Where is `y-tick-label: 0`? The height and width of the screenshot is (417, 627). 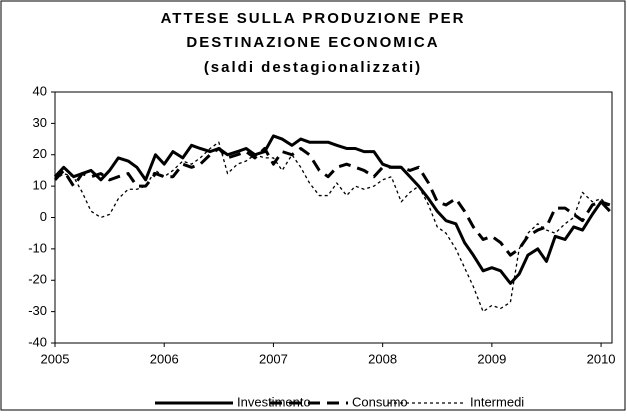 y-tick-label: 0 is located at coordinates (43, 216).